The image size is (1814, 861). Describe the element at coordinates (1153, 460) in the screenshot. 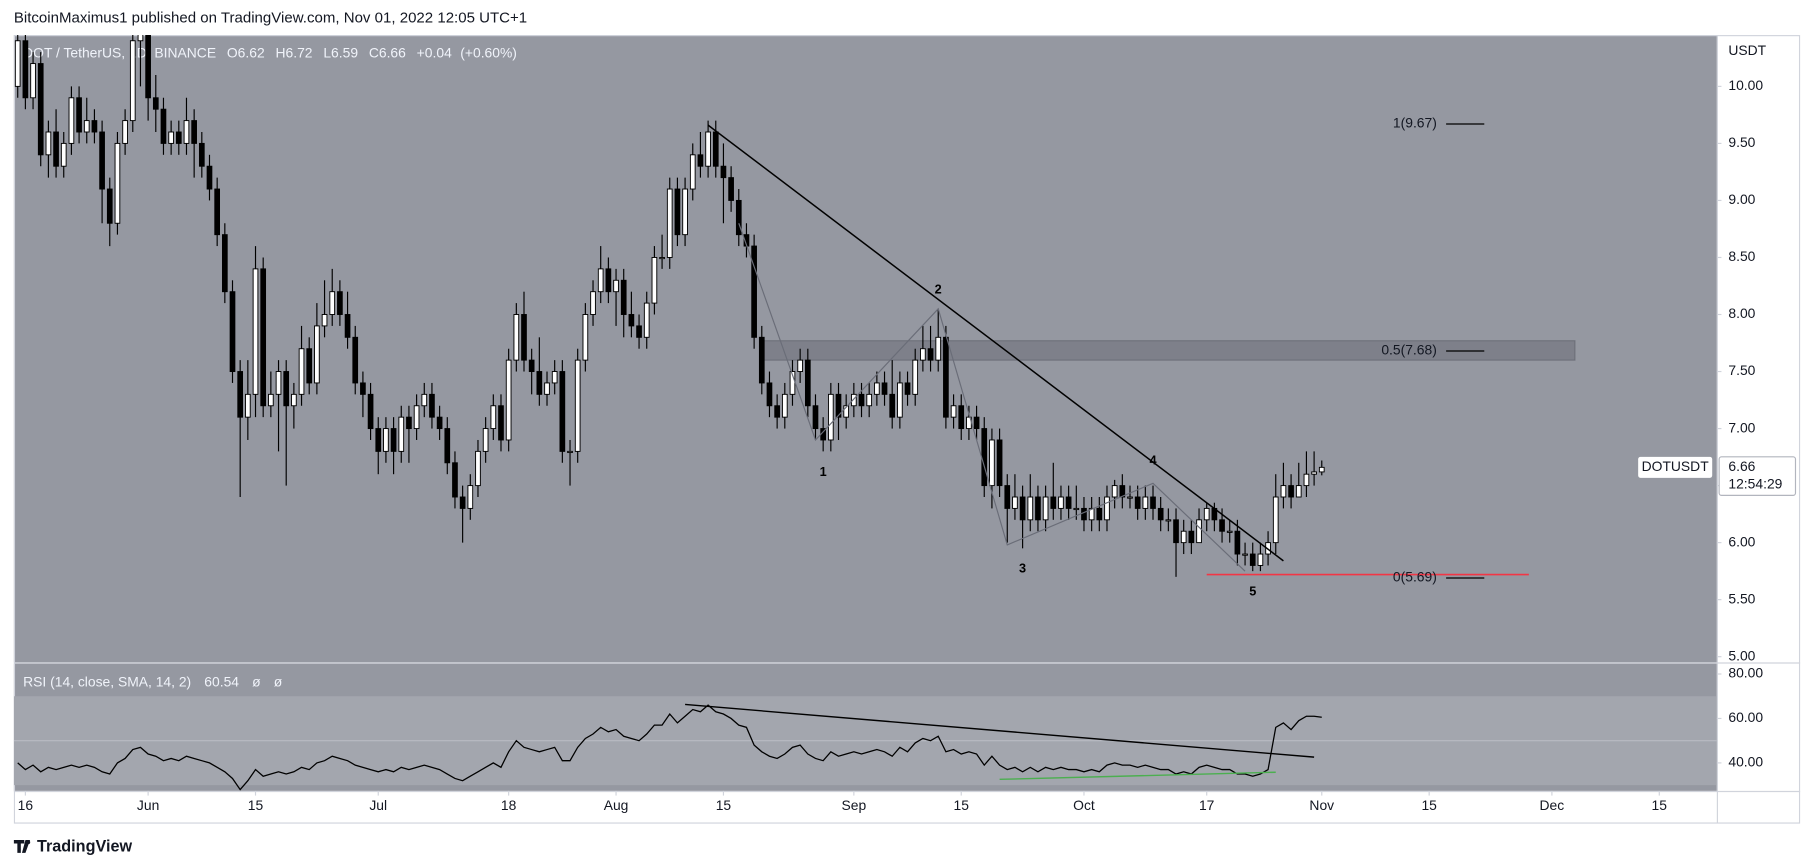

I see `wave-label: 4` at that location.